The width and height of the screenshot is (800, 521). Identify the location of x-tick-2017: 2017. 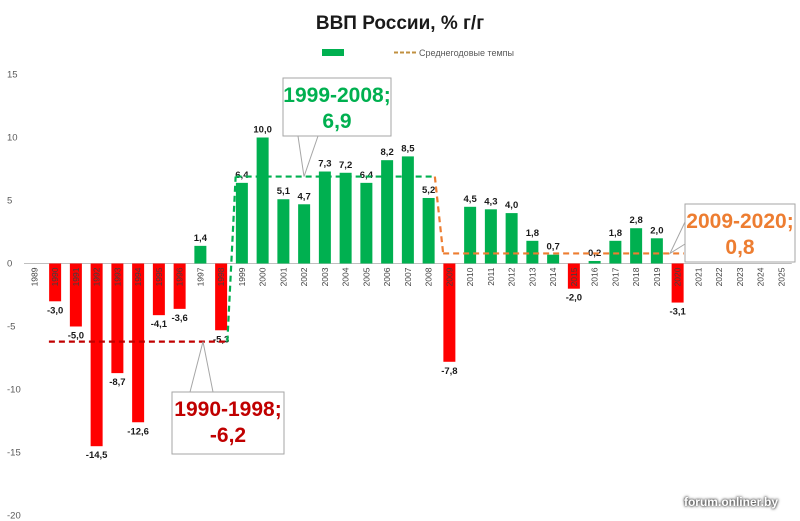
(615, 276).